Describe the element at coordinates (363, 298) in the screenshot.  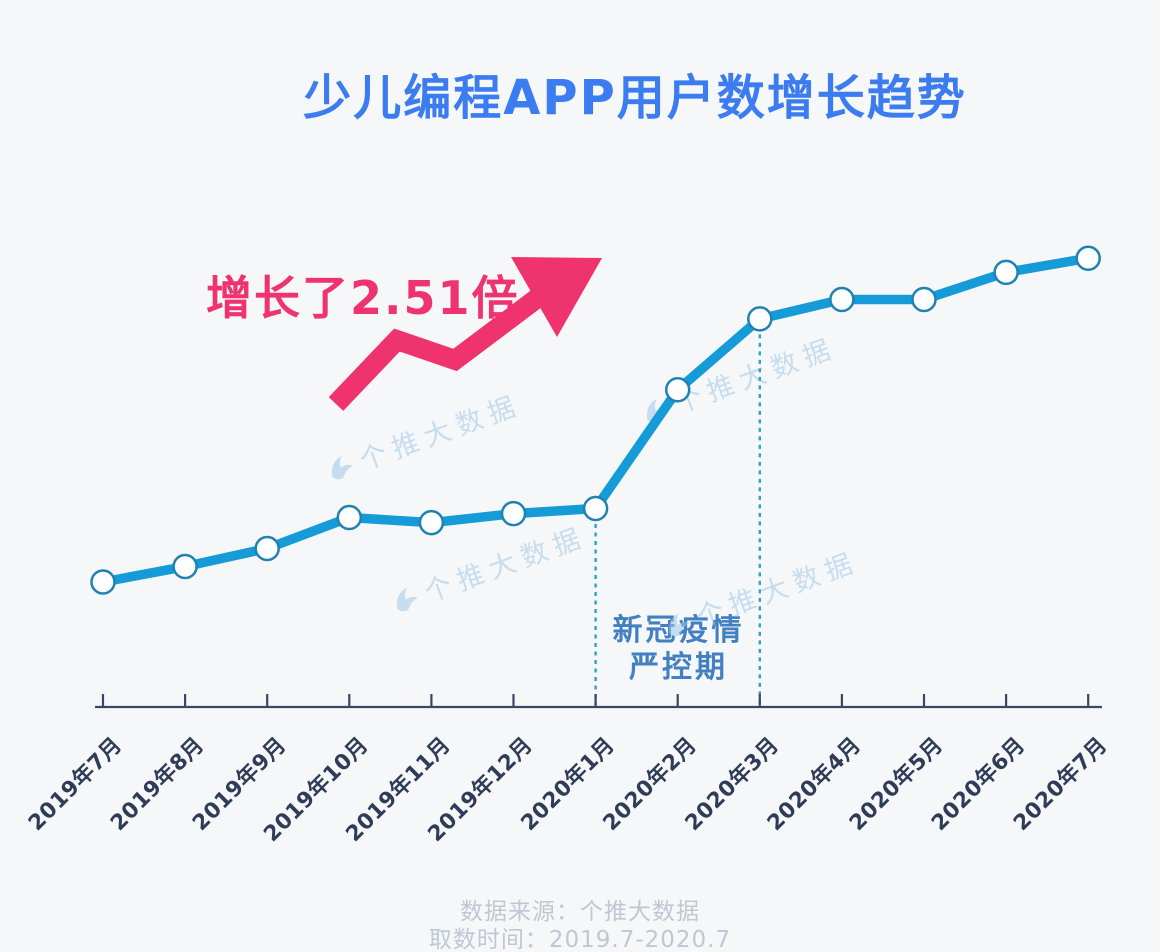
I see `growth-annotation-text: 增长了2.51倍` at that location.